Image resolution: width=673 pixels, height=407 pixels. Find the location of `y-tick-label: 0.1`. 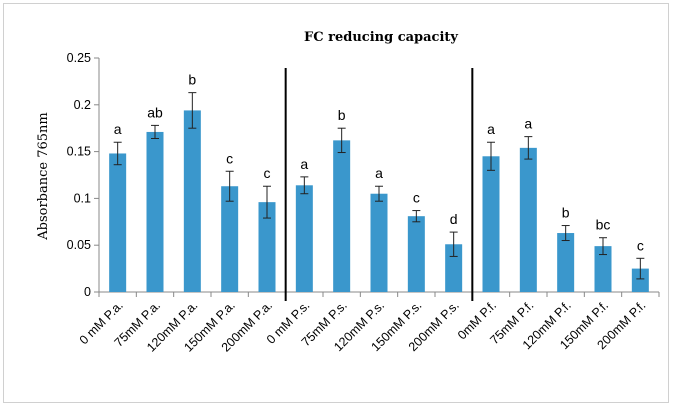

y-tick-label: 0.1 is located at coordinates (82, 198).